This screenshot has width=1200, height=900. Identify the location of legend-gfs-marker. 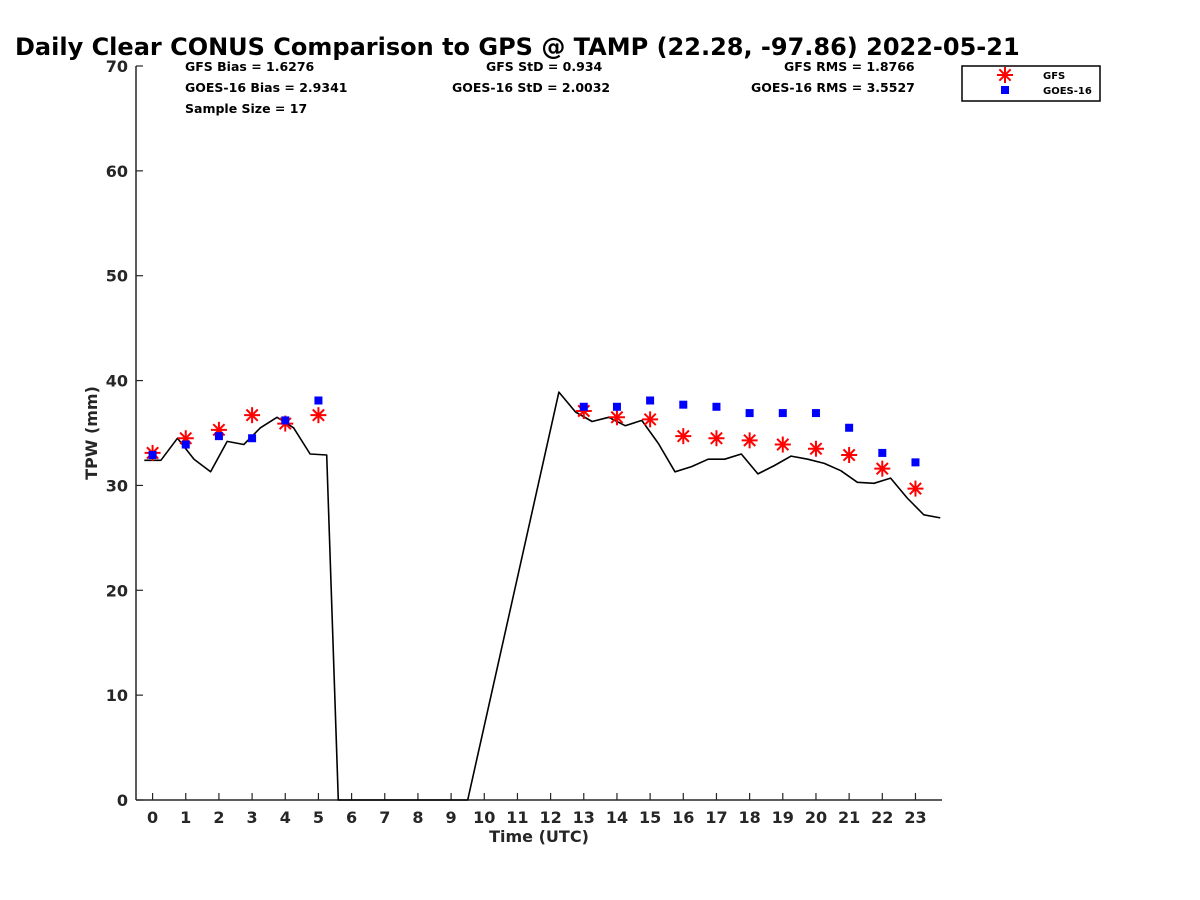
(1005, 75).